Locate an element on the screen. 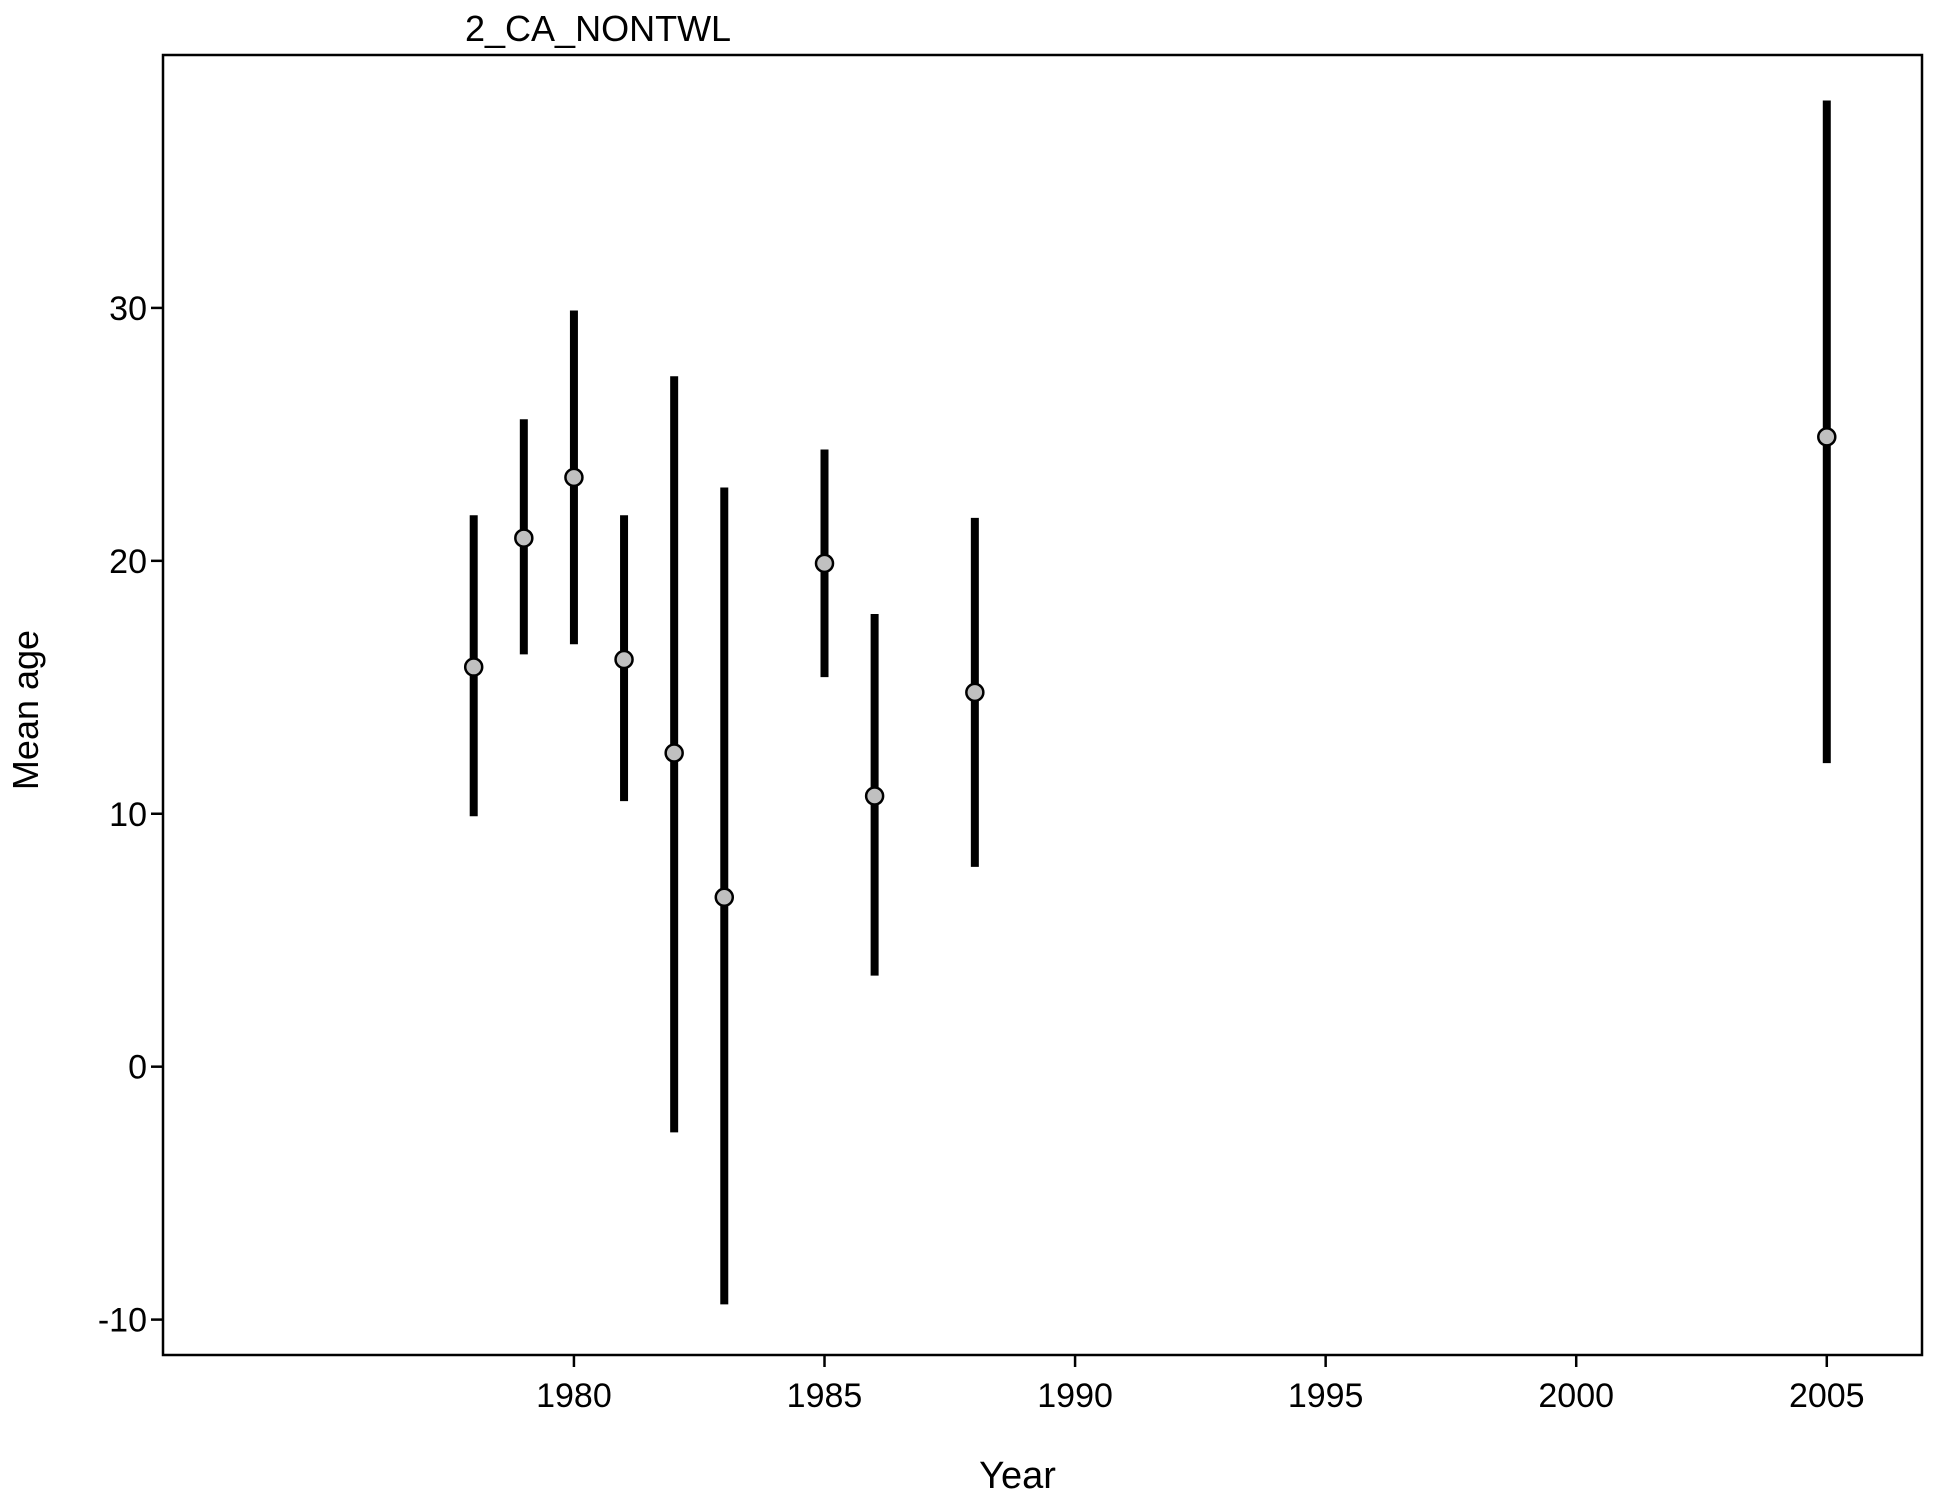 The image size is (1950, 1500). y-axis: -10 0 10 20 30 is located at coordinates (130, 815).